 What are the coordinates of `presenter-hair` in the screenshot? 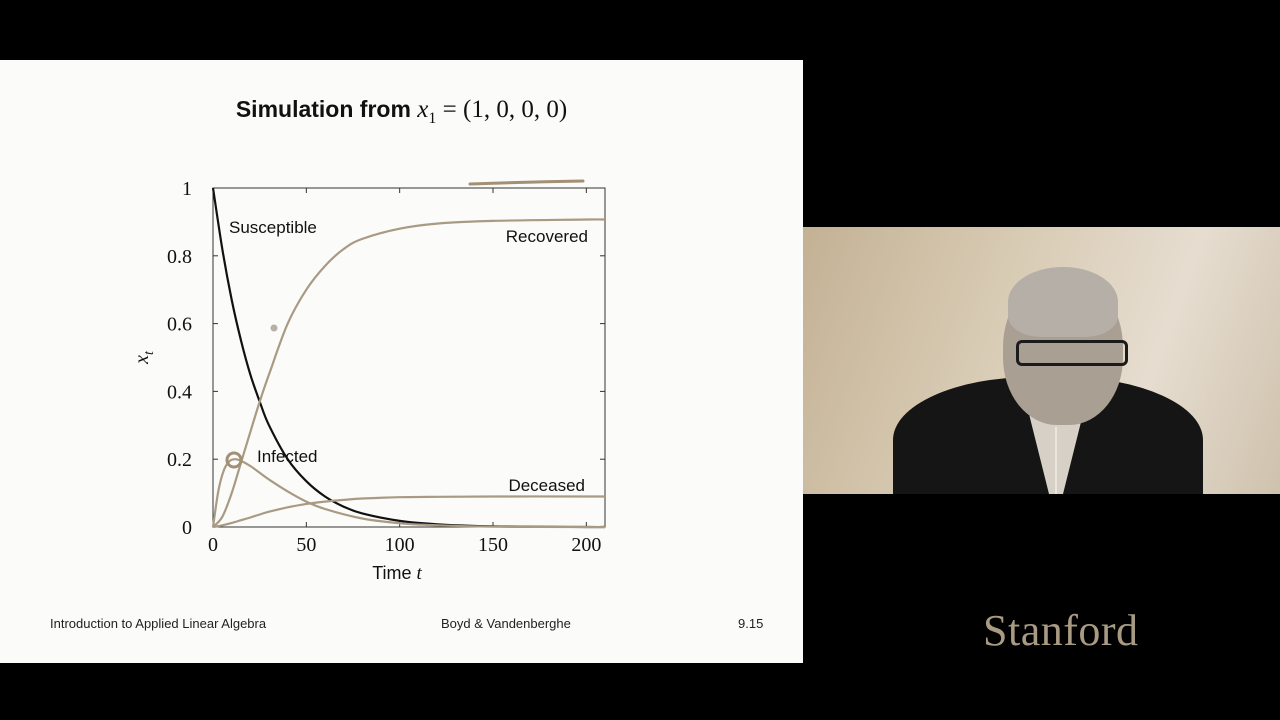 It's located at (1063, 302).